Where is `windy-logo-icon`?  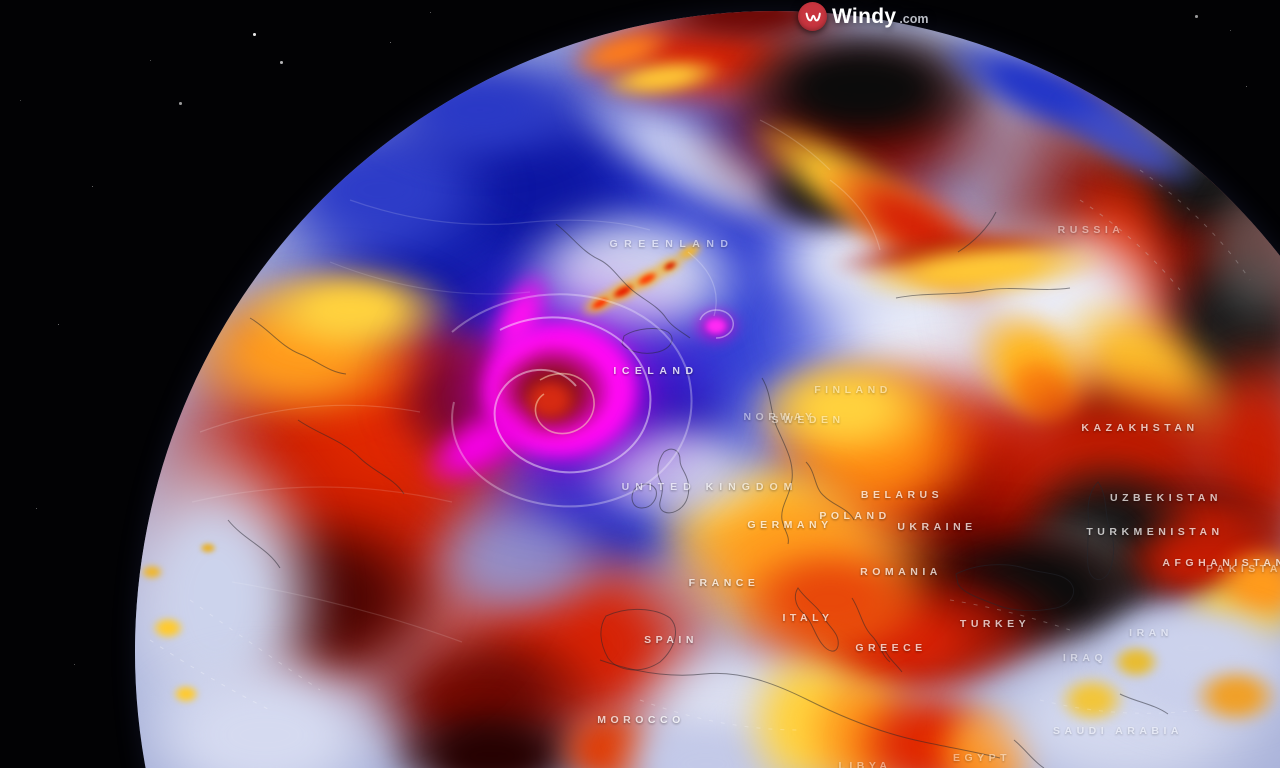
windy-logo-icon is located at coordinates (812, 16).